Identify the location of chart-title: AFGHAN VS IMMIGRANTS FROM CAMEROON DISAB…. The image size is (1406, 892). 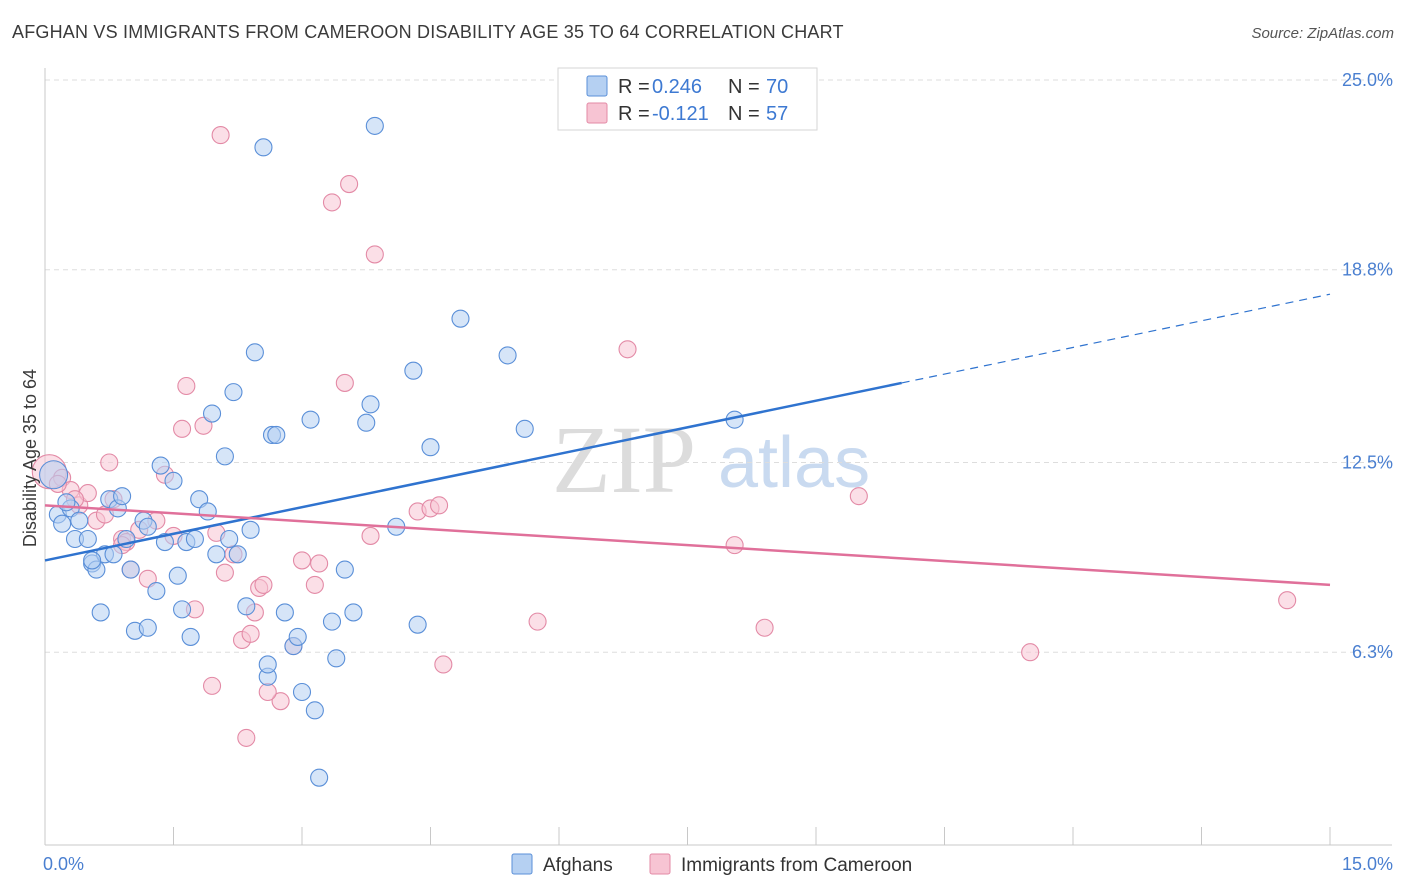
(428, 32).